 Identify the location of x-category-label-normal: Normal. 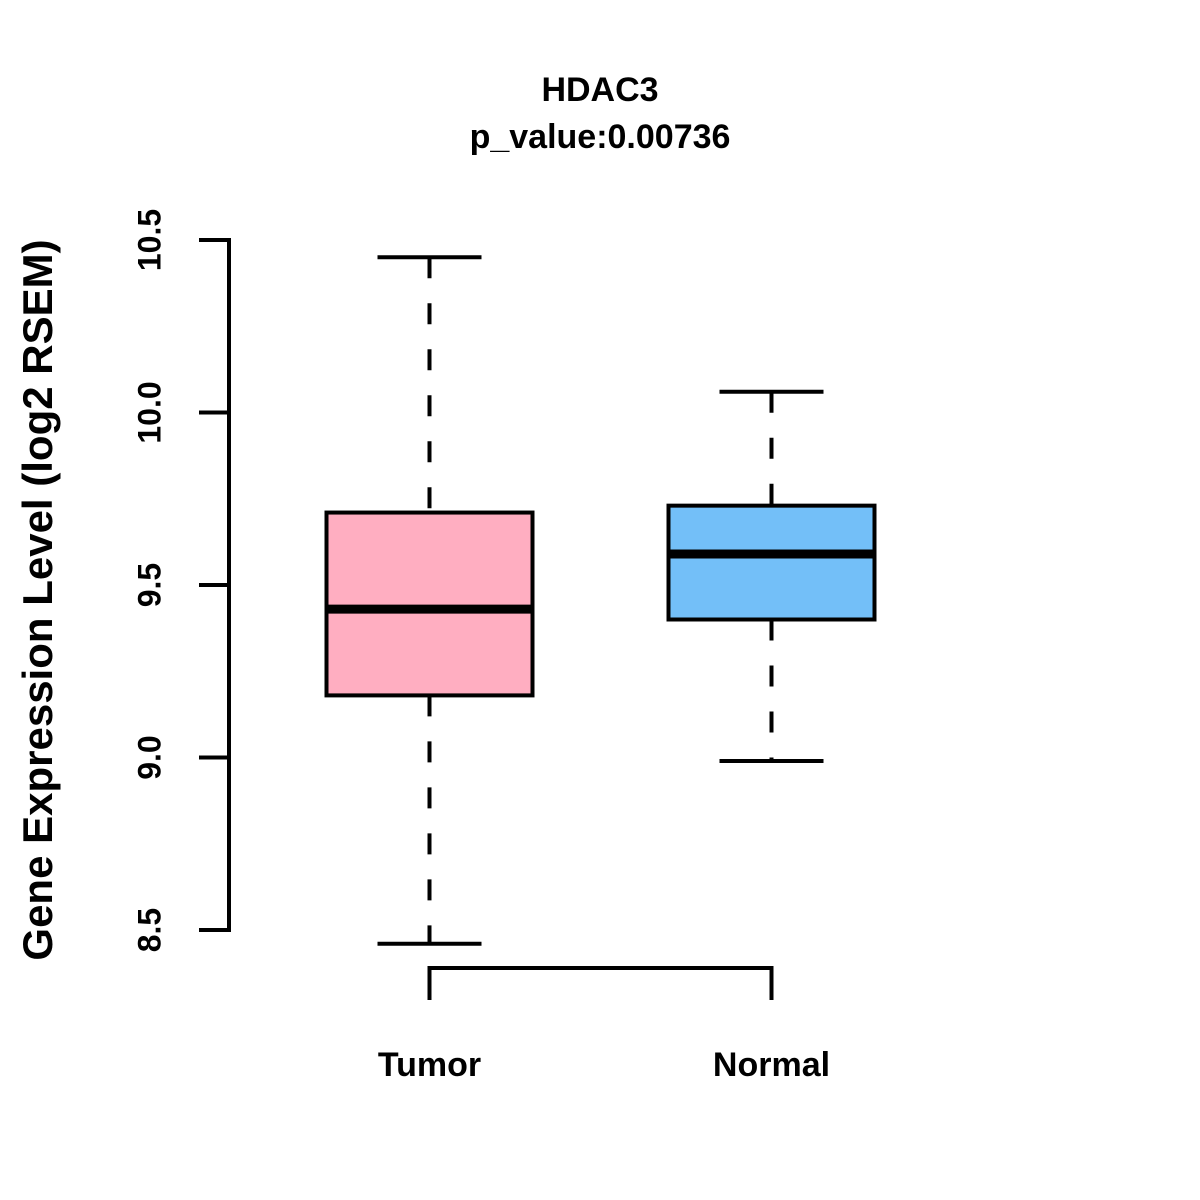
(771, 1065).